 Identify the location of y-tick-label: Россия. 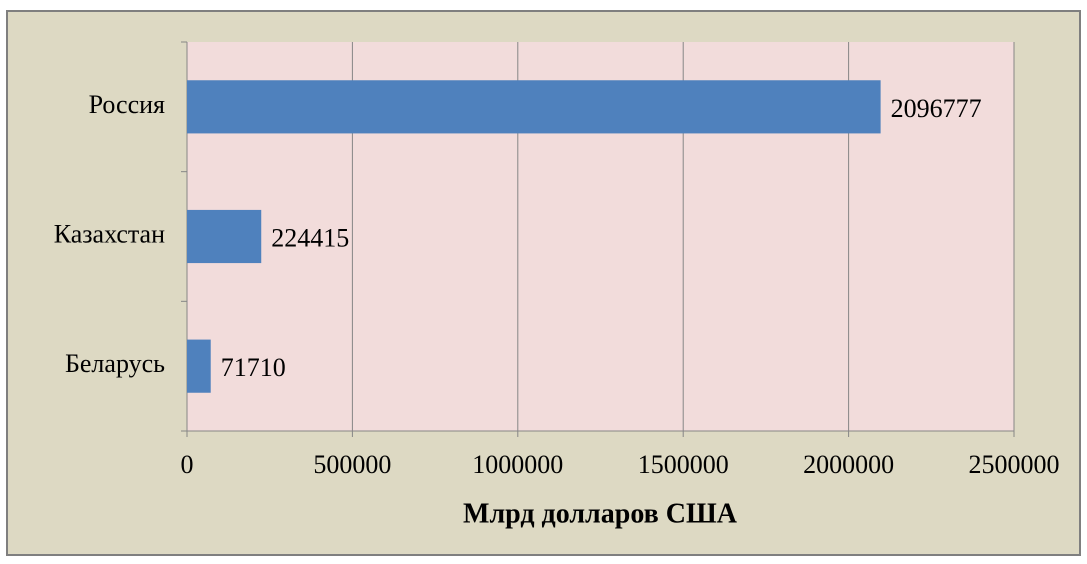
(127, 104).